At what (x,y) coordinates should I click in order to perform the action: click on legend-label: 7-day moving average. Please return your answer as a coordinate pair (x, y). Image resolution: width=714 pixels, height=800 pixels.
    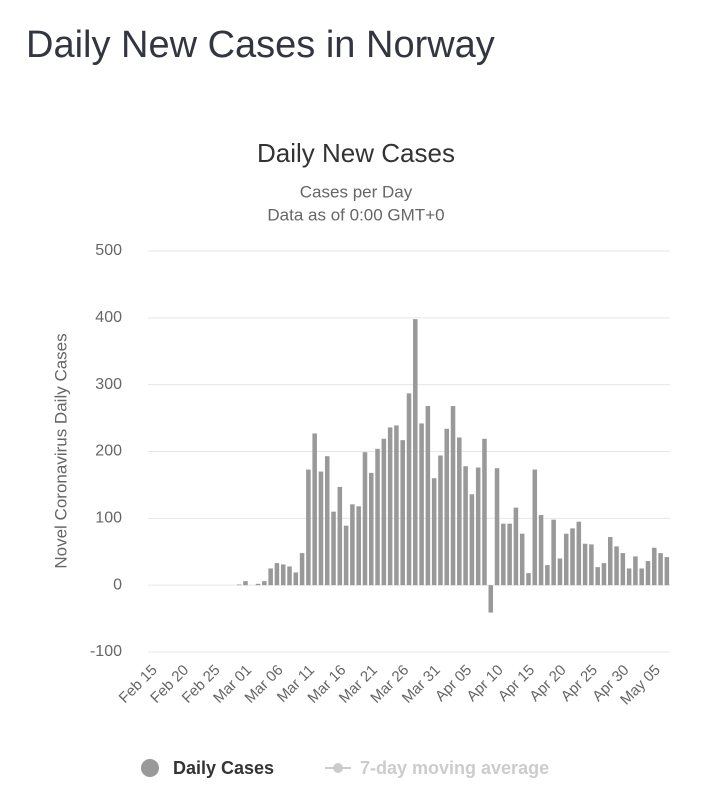
    Looking at the image, I should click on (454, 768).